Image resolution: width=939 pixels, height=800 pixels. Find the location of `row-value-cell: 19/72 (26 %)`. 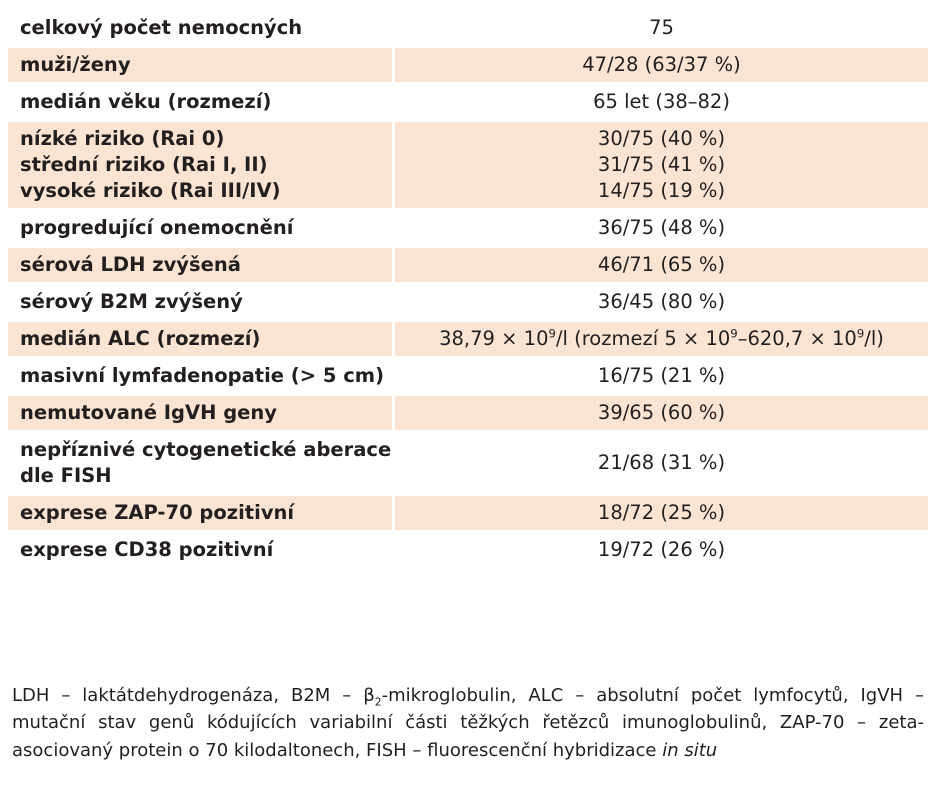

row-value-cell: 19/72 (26 %) is located at coordinates (661, 550).